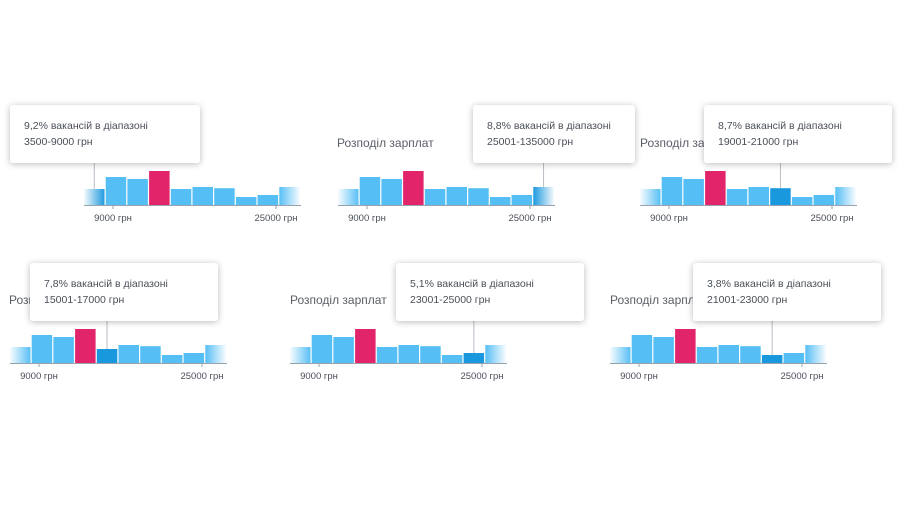  Describe the element at coordinates (530, 142) in the screenshot. I see `tooltip-range-text: 25001-135000 грн` at that location.